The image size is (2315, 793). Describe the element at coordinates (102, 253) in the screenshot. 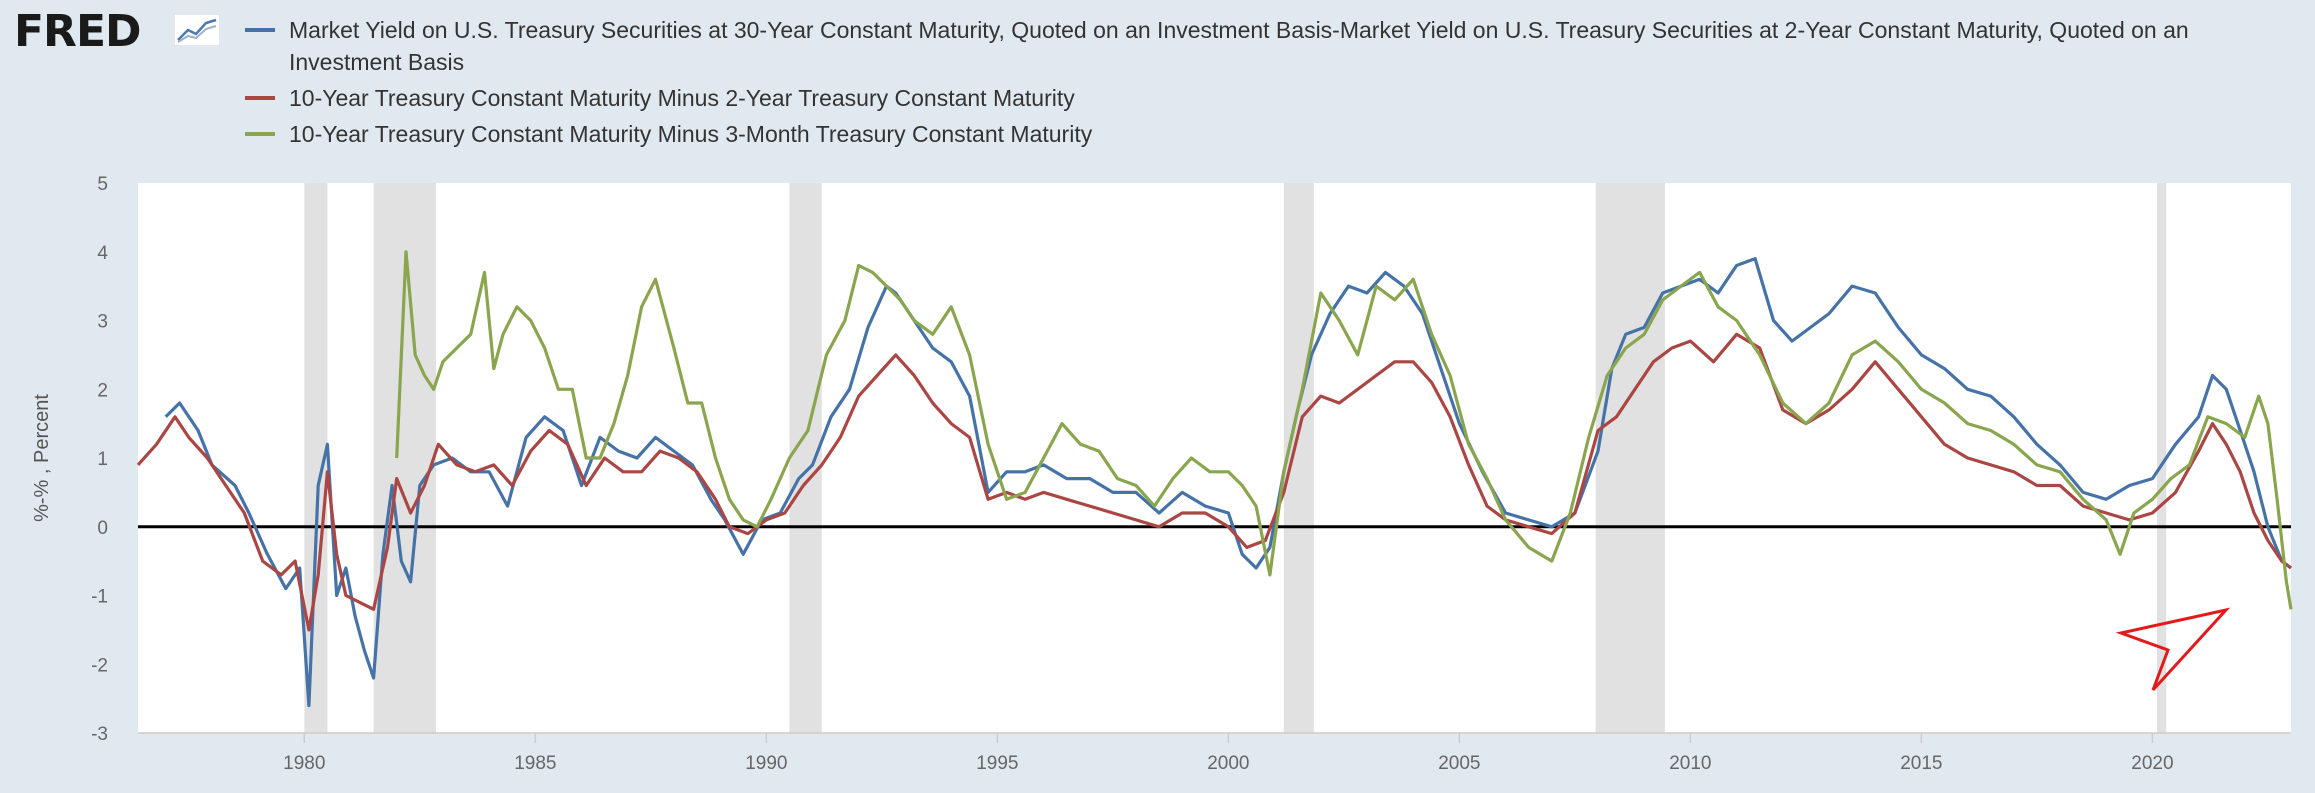

I see `y-tick-label: 4` at that location.